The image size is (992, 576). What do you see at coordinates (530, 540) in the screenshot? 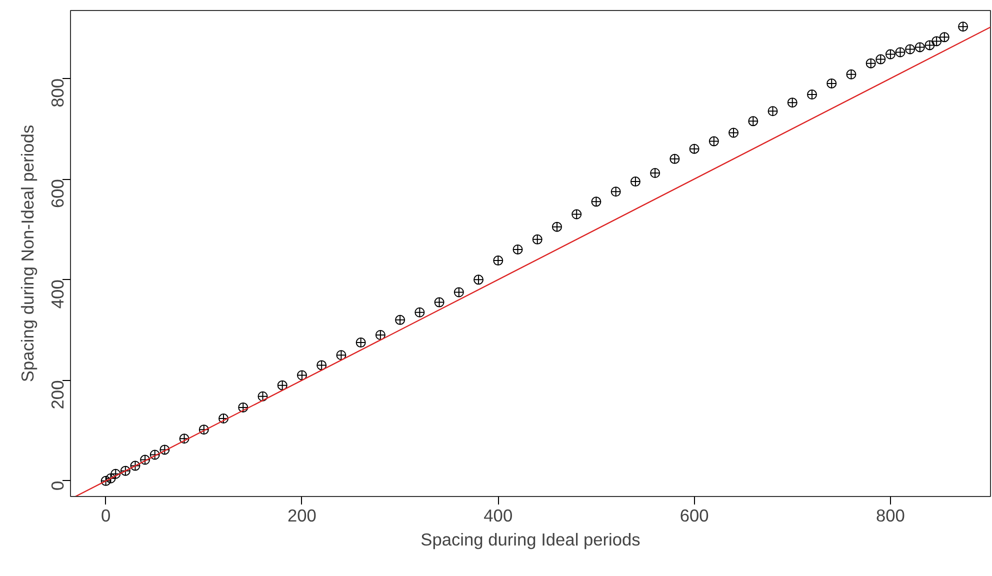
I see `x-axis-title: Spacing during Ideal periods` at bounding box center [530, 540].